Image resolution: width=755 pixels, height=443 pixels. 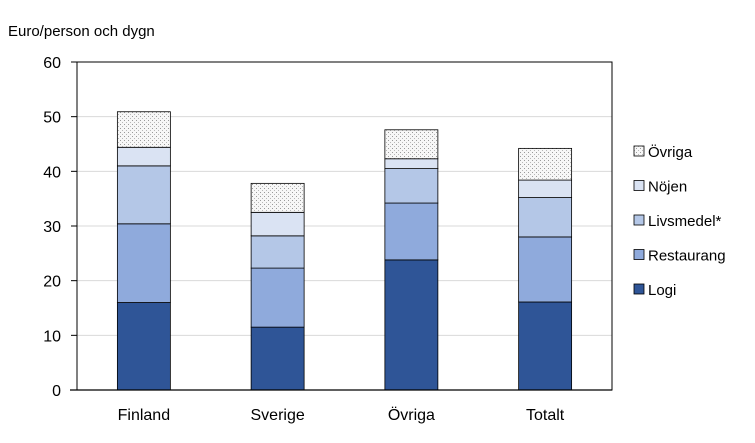 I want to click on bar-segment-livsmedel-sverige, so click(x=277, y=252).